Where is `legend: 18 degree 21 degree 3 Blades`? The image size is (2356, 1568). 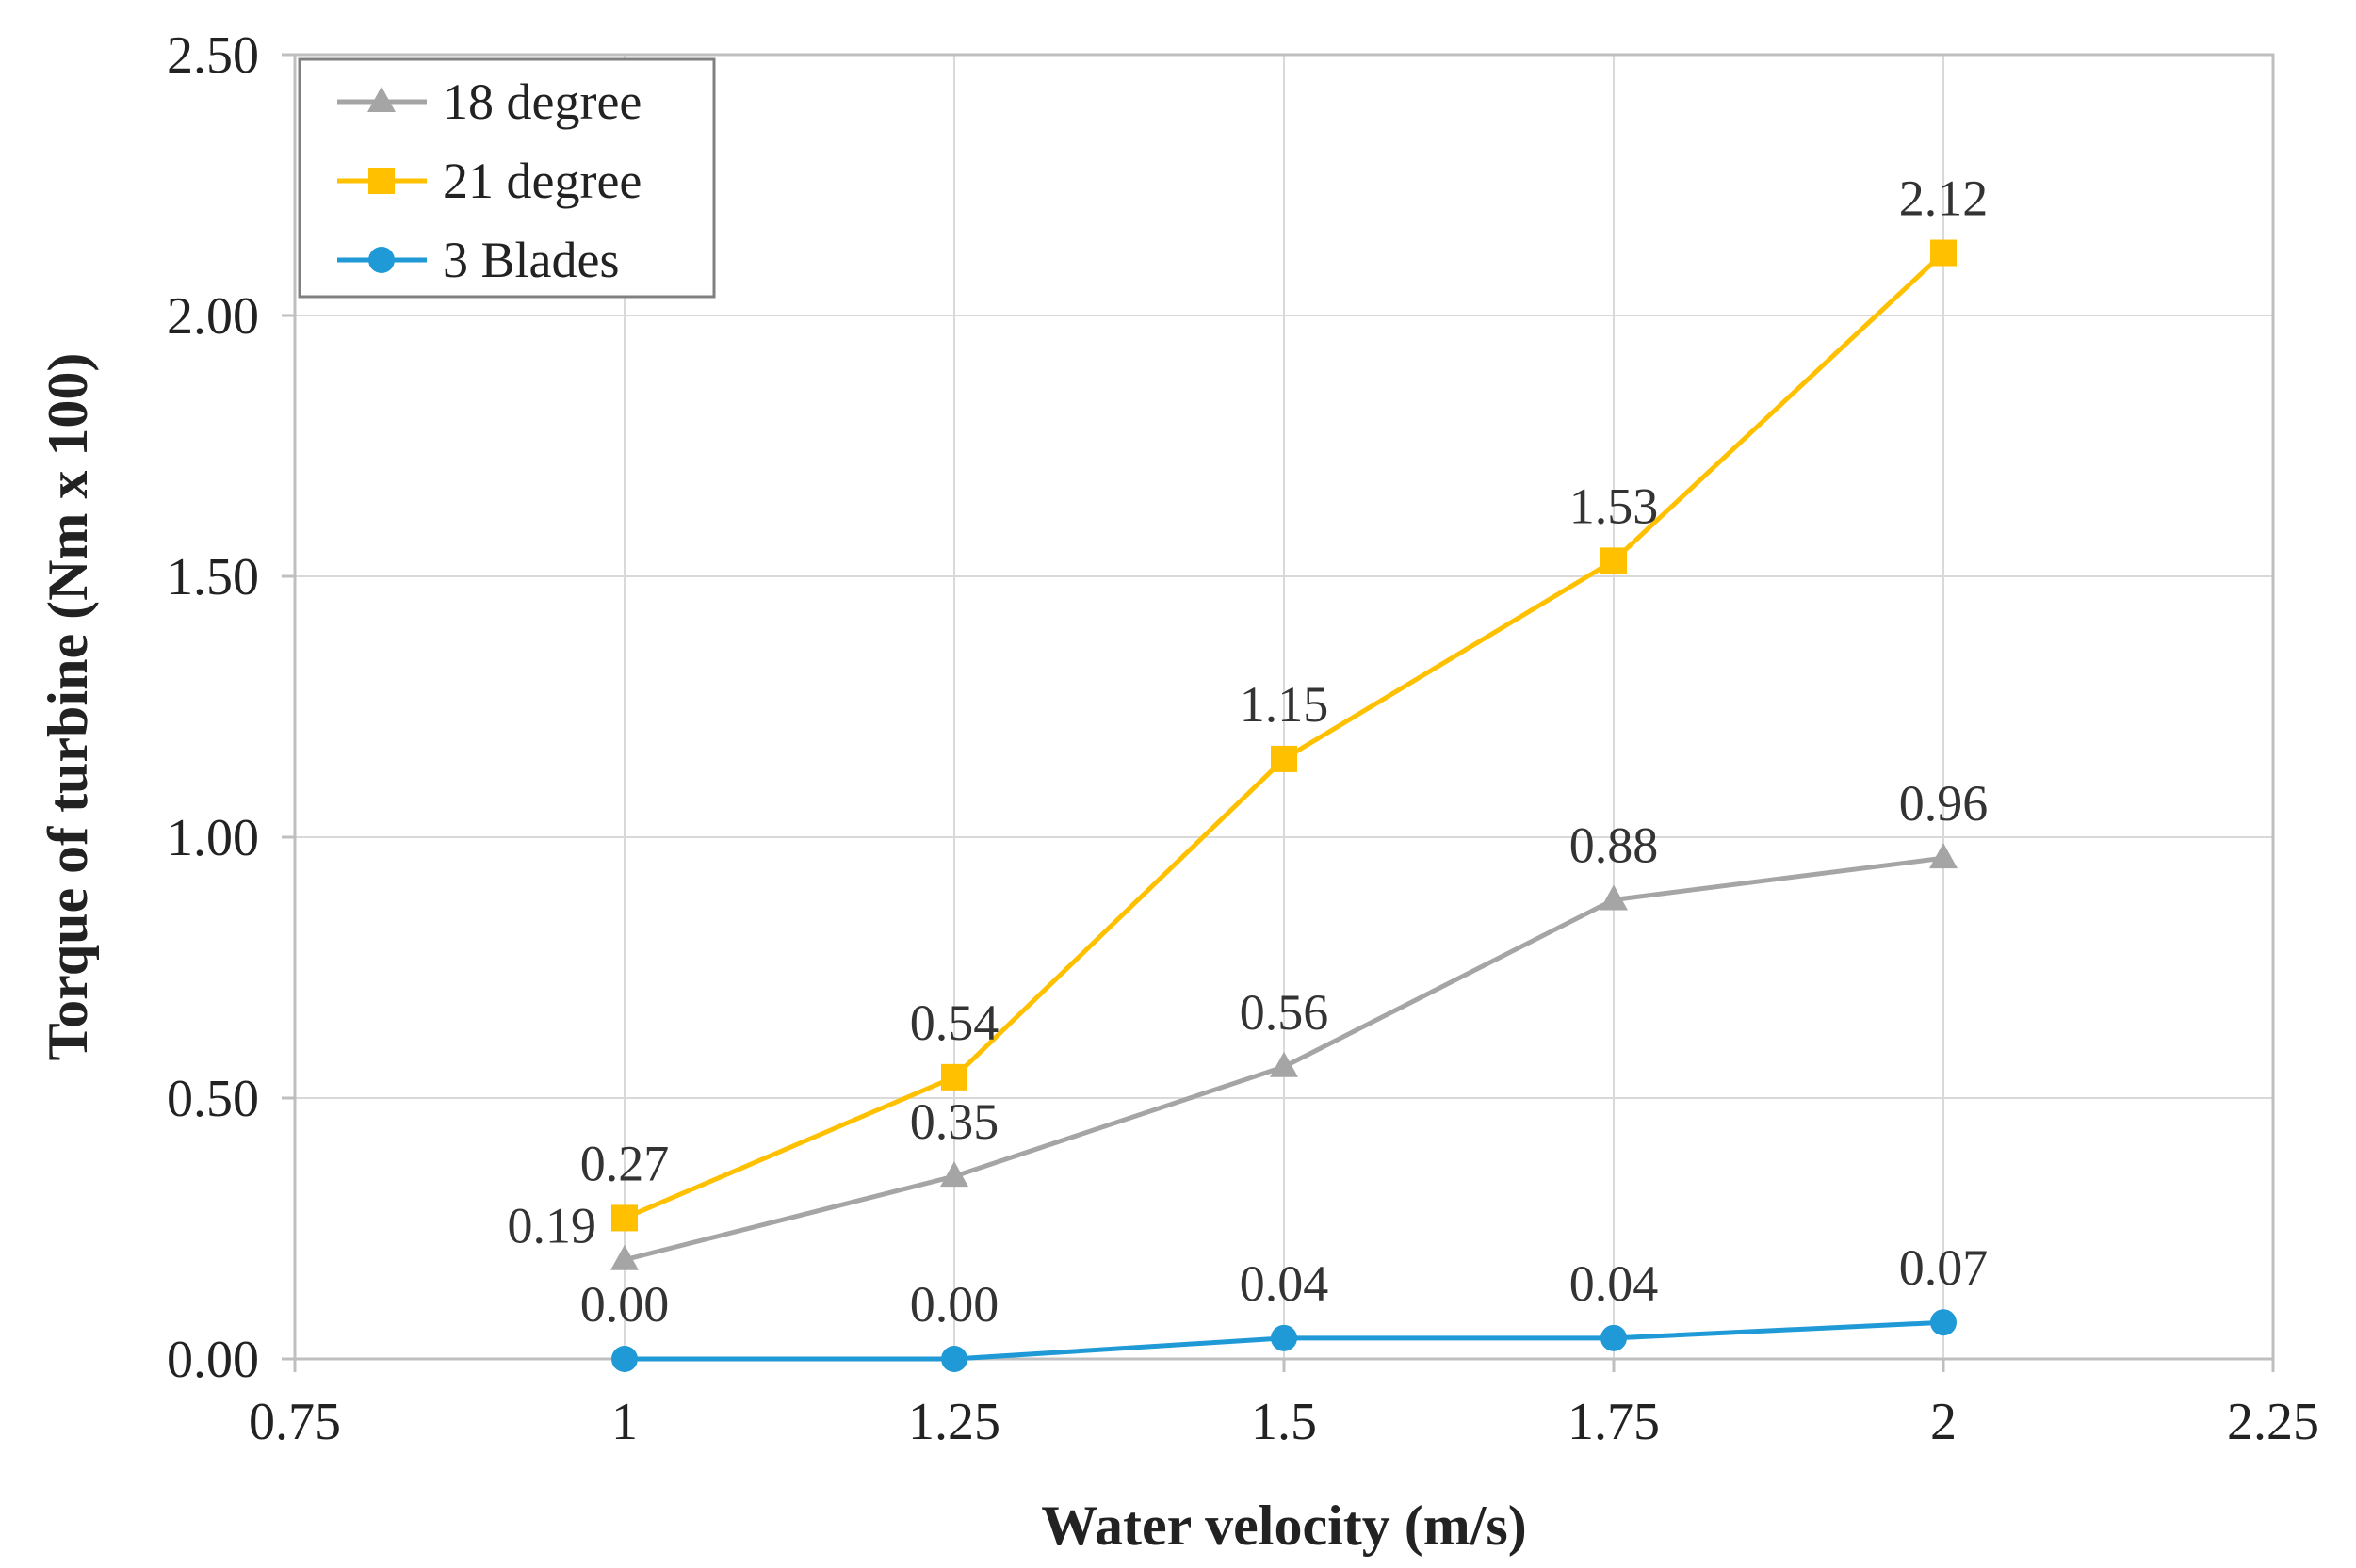 legend: 18 degree 21 degree 3 Blades is located at coordinates (507, 178).